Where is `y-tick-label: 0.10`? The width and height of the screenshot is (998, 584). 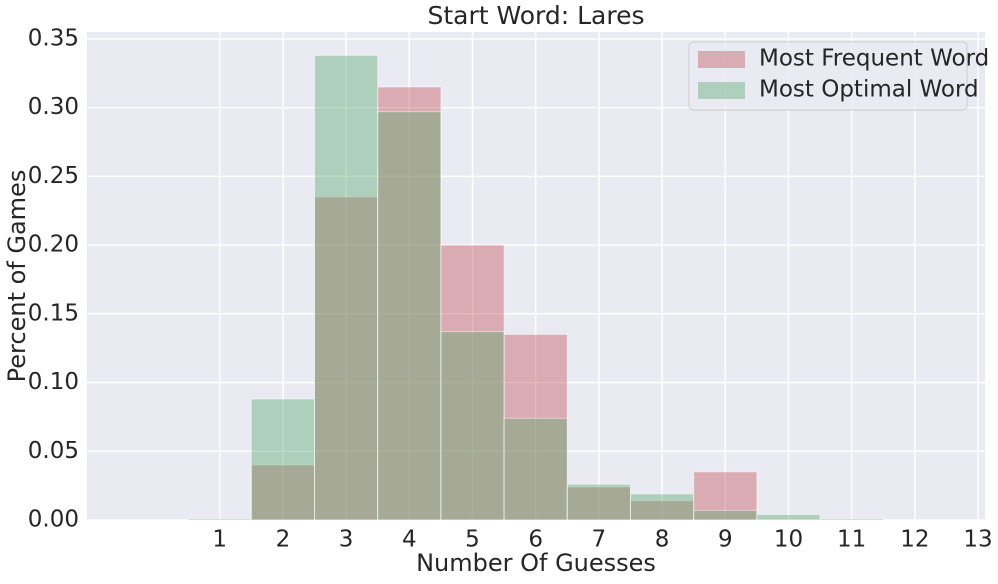 y-tick-label: 0.10 is located at coordinates (53, 382).